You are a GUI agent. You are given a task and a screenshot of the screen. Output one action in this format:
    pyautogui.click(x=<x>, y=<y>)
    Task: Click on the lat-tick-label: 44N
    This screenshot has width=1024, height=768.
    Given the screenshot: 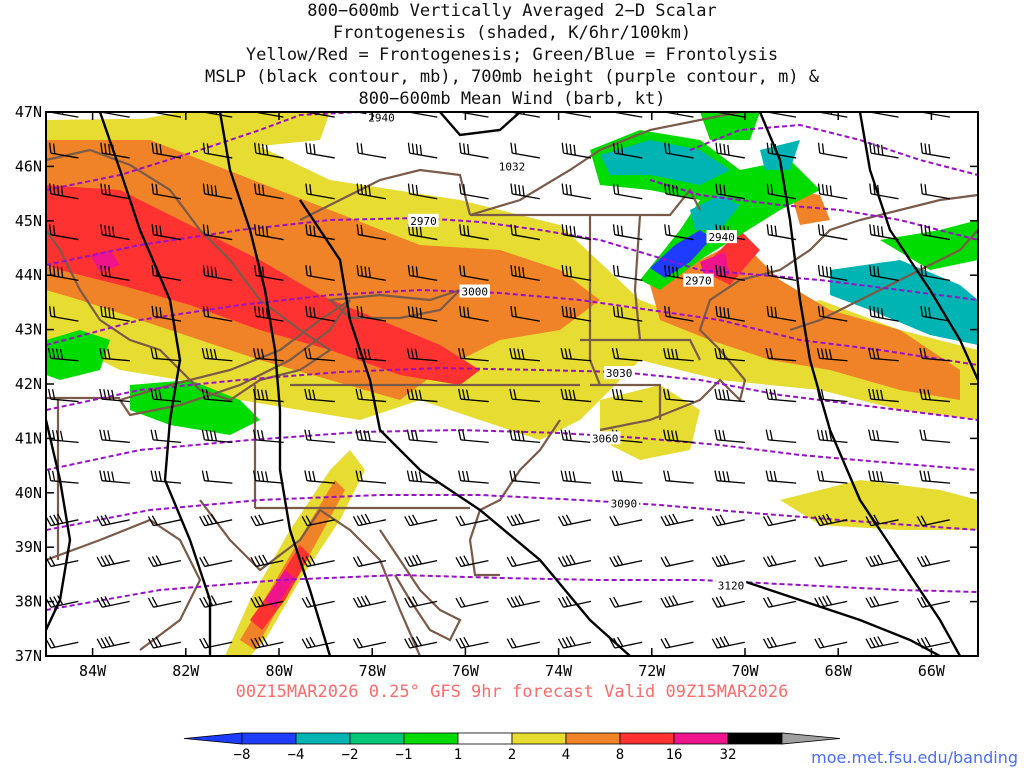 What is the action you would take?
    pyautogui.click(x=28, y=275)
    